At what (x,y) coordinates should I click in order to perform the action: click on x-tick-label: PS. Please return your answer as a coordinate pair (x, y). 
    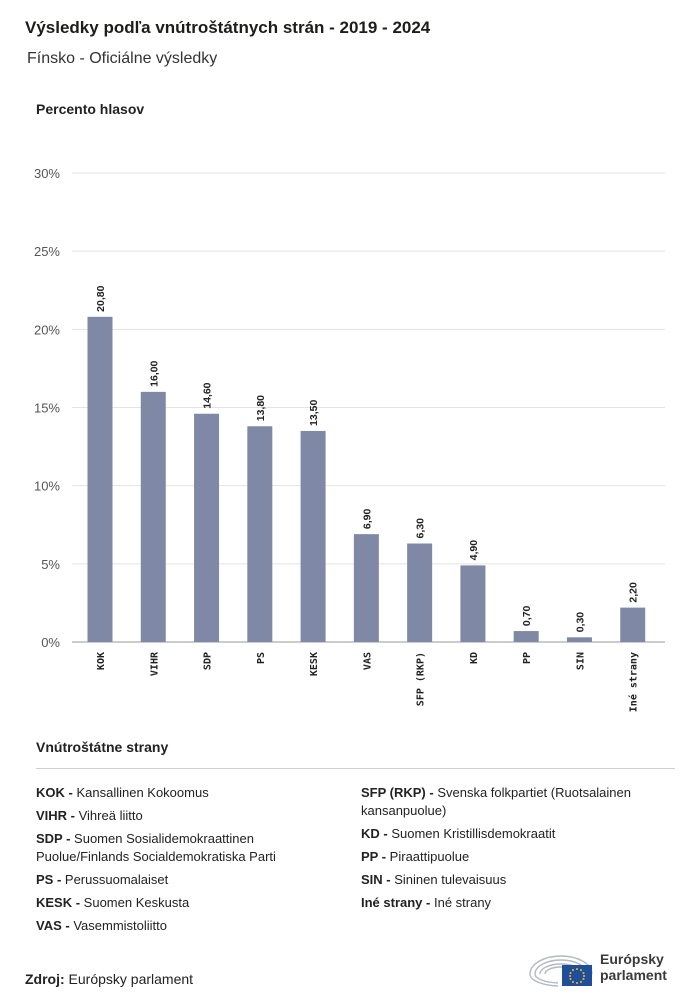
    Looking at the image, I should click on (261, 658).